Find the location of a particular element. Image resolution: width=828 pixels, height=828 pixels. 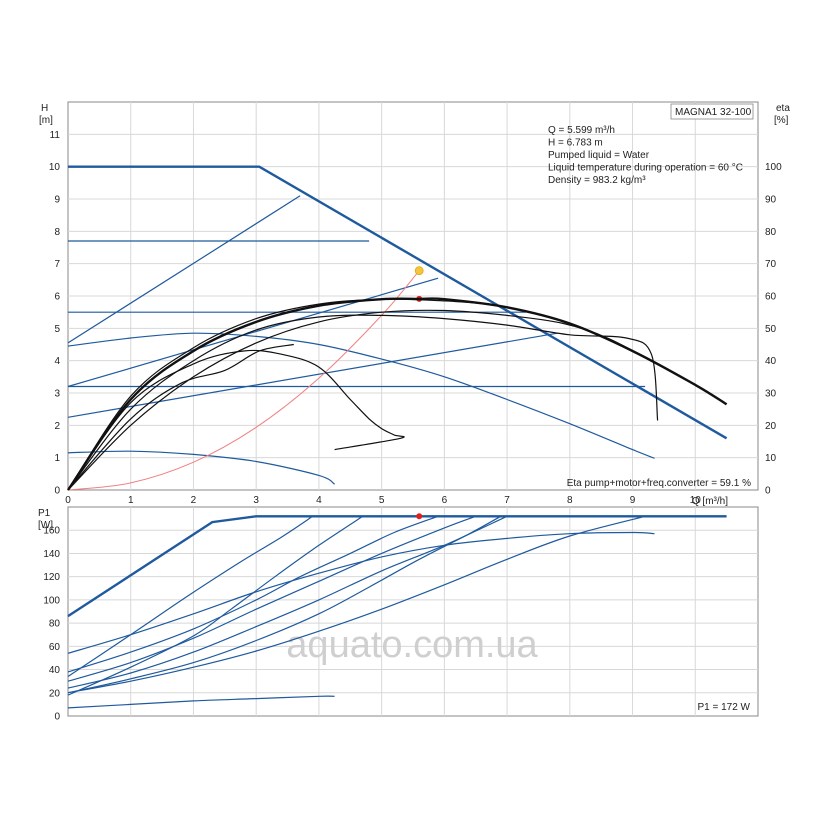

power-axis-label: P1 is located at coordinates (44, 513).